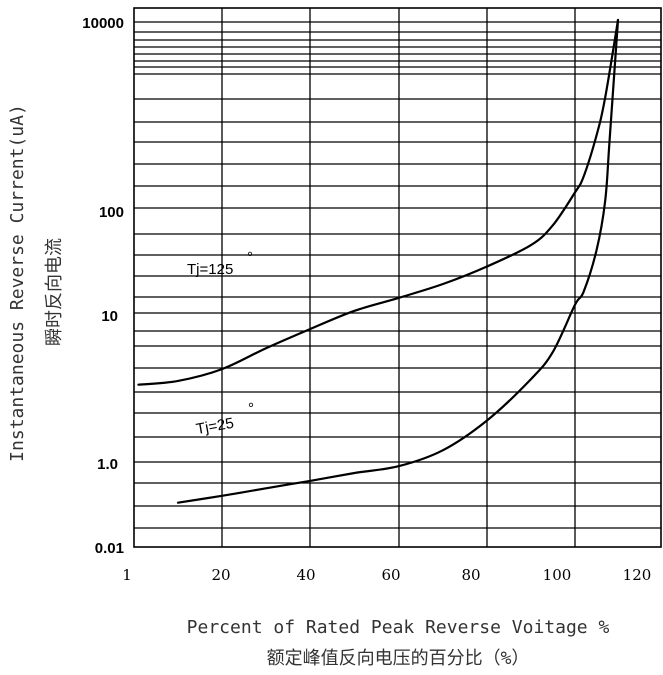 The height and width of the screenshot is (675, 663). I want to click on curve-label-tj125-text: Tj=125, so click(210, 269).